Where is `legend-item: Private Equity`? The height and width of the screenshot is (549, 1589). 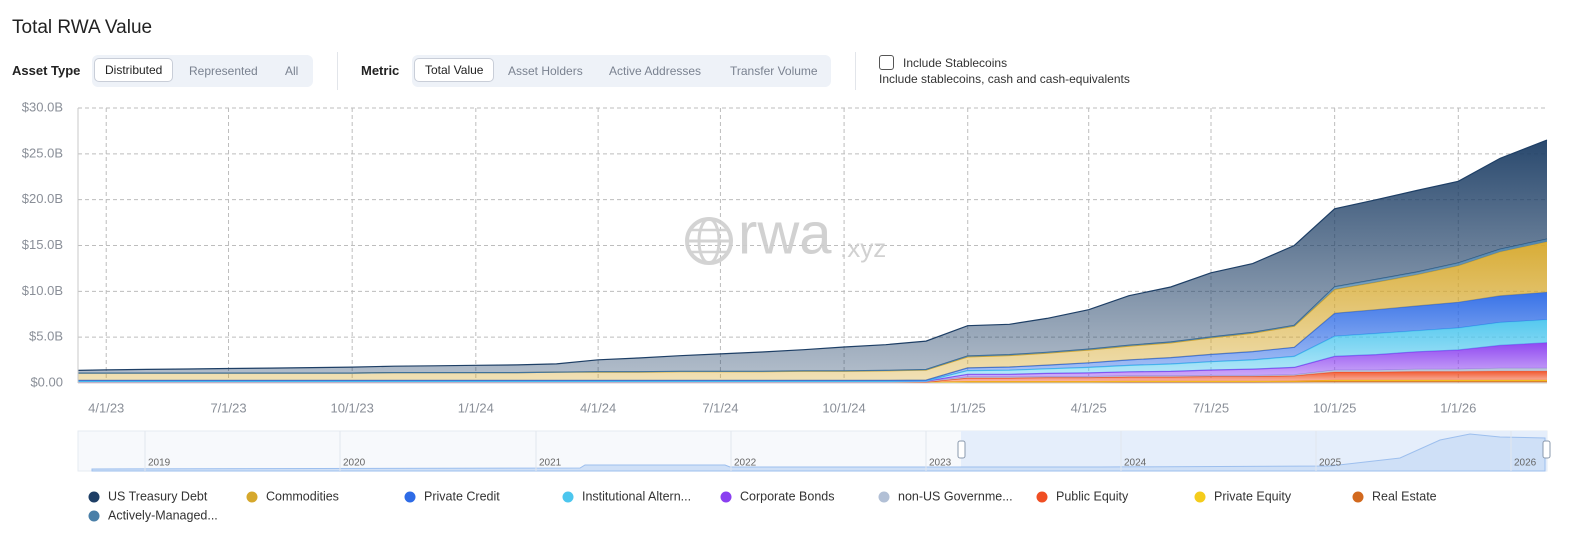 legend-item: Private Equity is located at coordinates (1243, 496).